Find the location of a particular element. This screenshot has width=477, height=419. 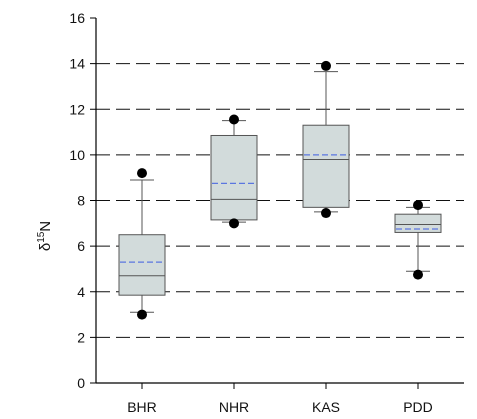

x-tick-label-bhr: BHR is located at coordinates (142, 407).